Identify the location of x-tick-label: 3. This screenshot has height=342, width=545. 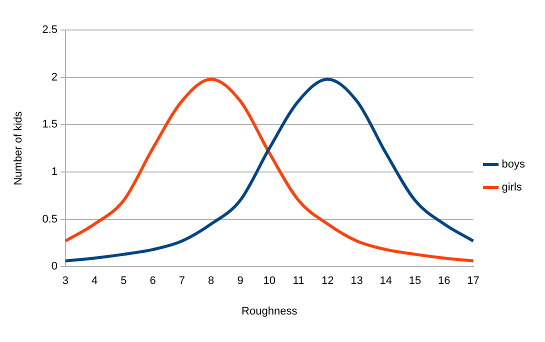
(65, 281).